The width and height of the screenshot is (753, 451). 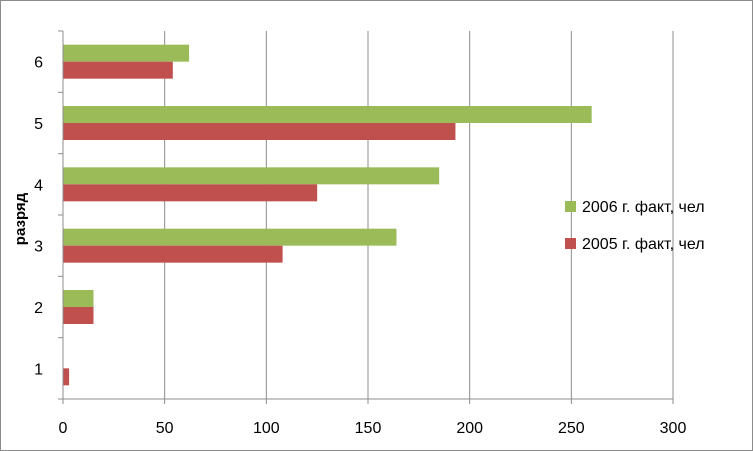 I want to click on x-tick-label-250: 250, so click(x=571, y=428).